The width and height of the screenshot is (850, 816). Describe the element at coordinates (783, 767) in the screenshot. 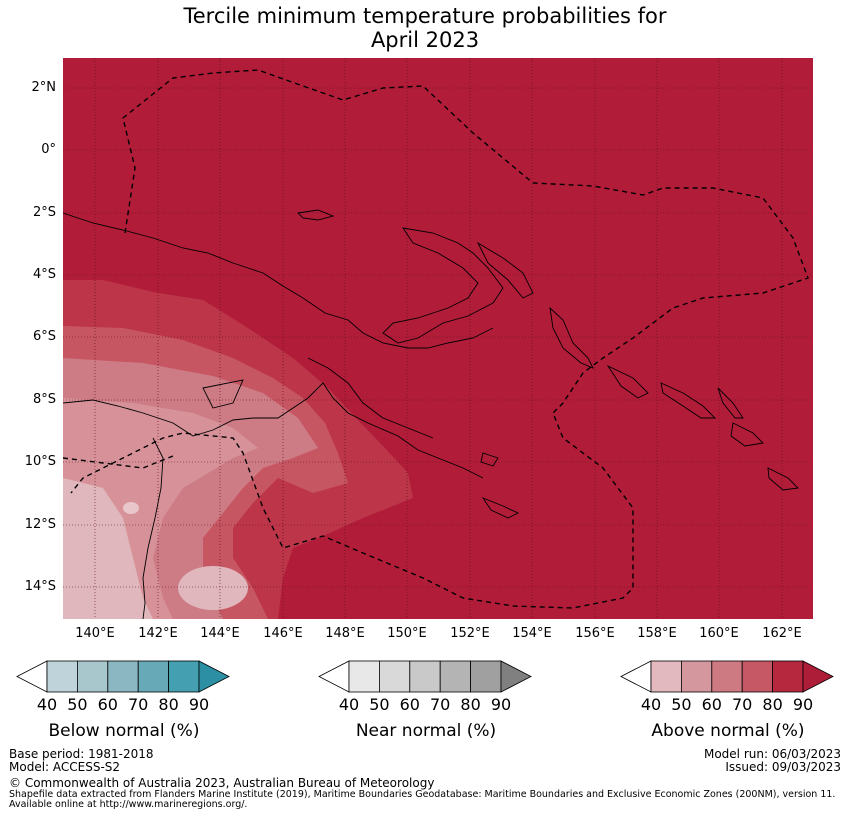

I see `issued-date: Issued: 09/03/2023` at that location.